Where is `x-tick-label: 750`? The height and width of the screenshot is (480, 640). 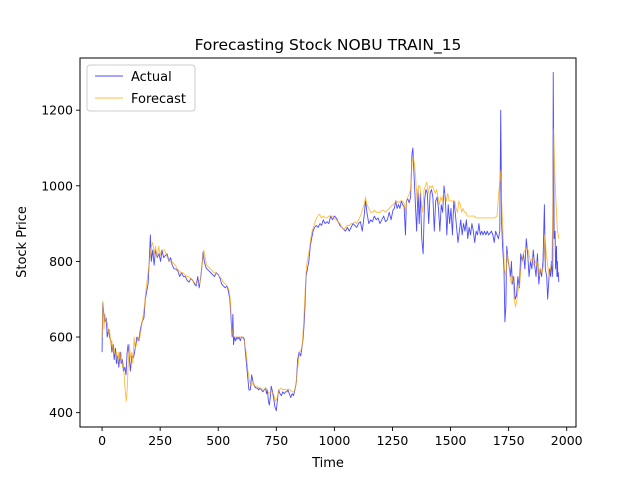
x-tick-label: 750 is located at coordinates (276, 440).